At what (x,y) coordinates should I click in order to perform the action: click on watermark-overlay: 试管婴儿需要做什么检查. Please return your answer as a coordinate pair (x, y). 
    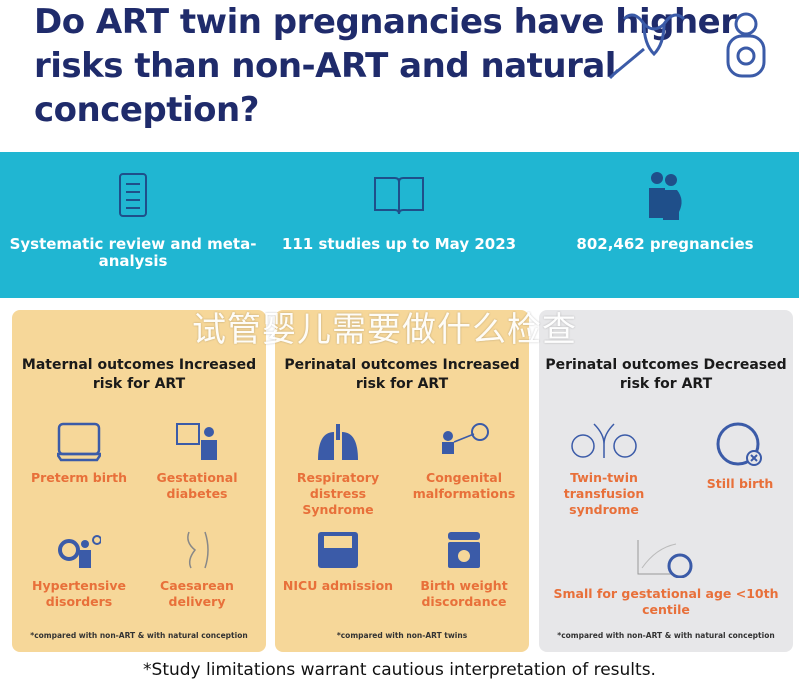
    Looking at the image, I should click on (384, 330).